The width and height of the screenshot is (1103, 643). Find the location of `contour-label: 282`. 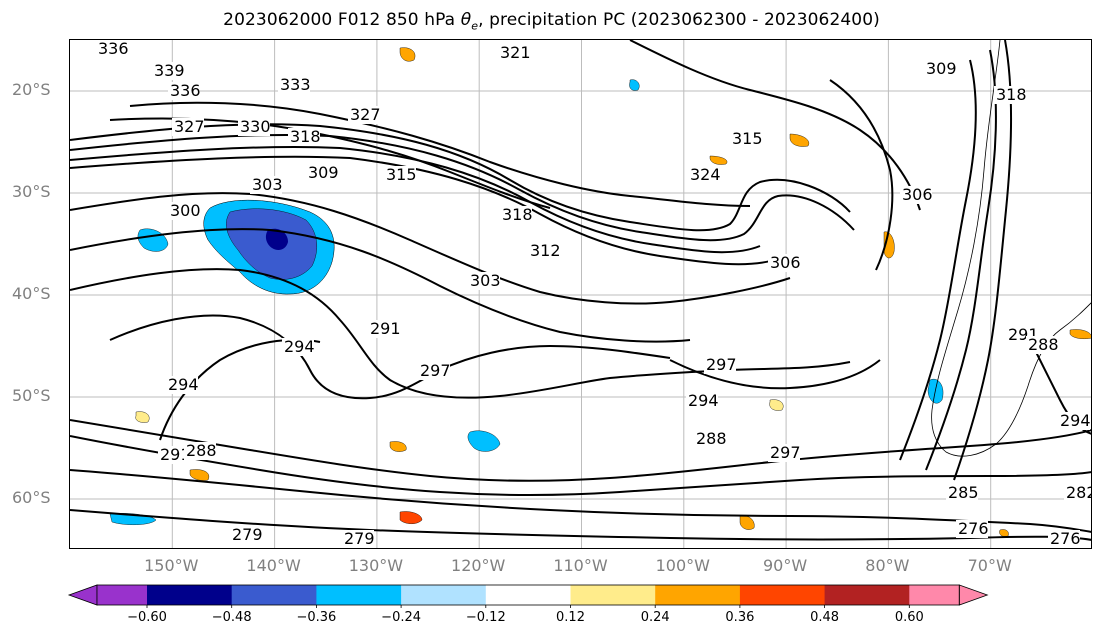

contour-label: 282 is located at coordinates (1079, 492).